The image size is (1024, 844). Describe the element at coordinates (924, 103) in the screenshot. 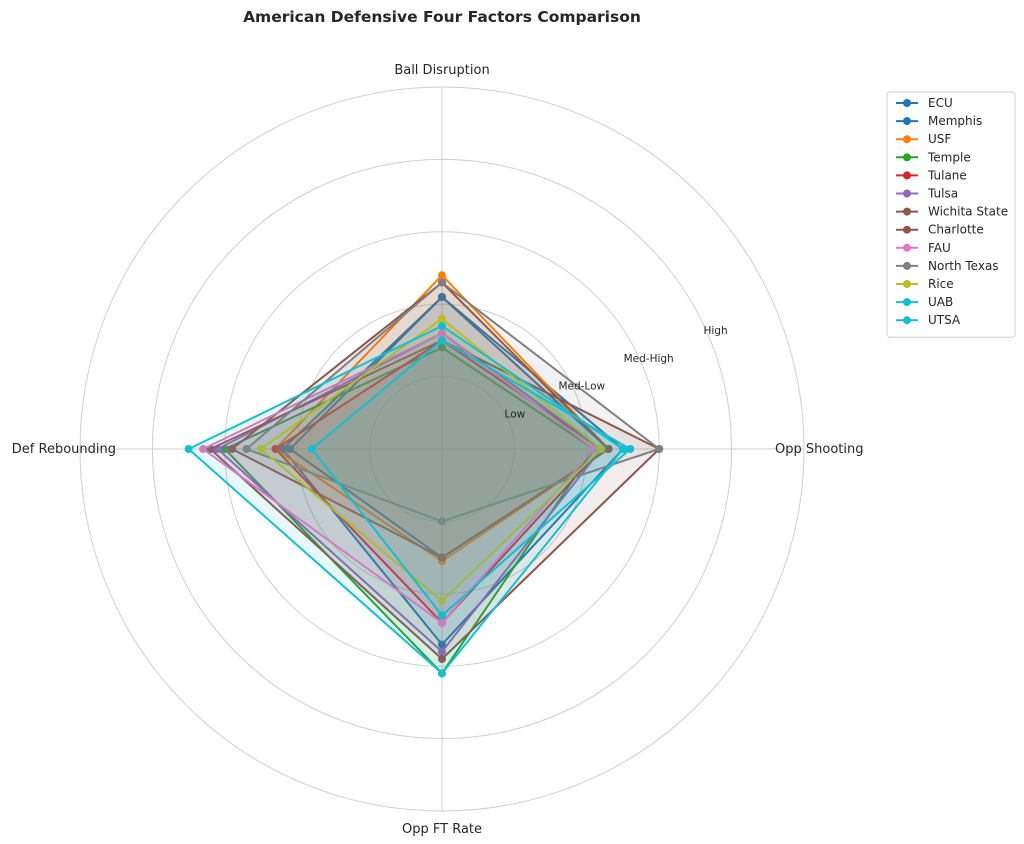

I see `legend-item-ecu: ECU` at that location.